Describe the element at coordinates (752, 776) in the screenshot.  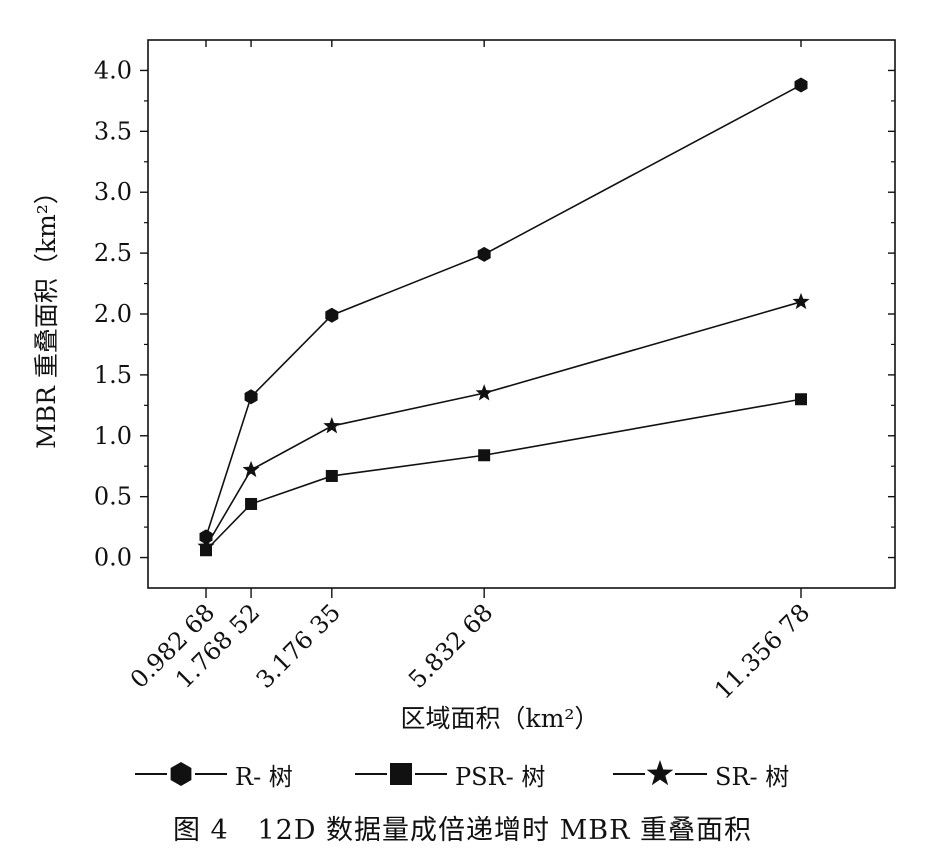
I see `legend-label-sr-tree: SR- 树` at that location.